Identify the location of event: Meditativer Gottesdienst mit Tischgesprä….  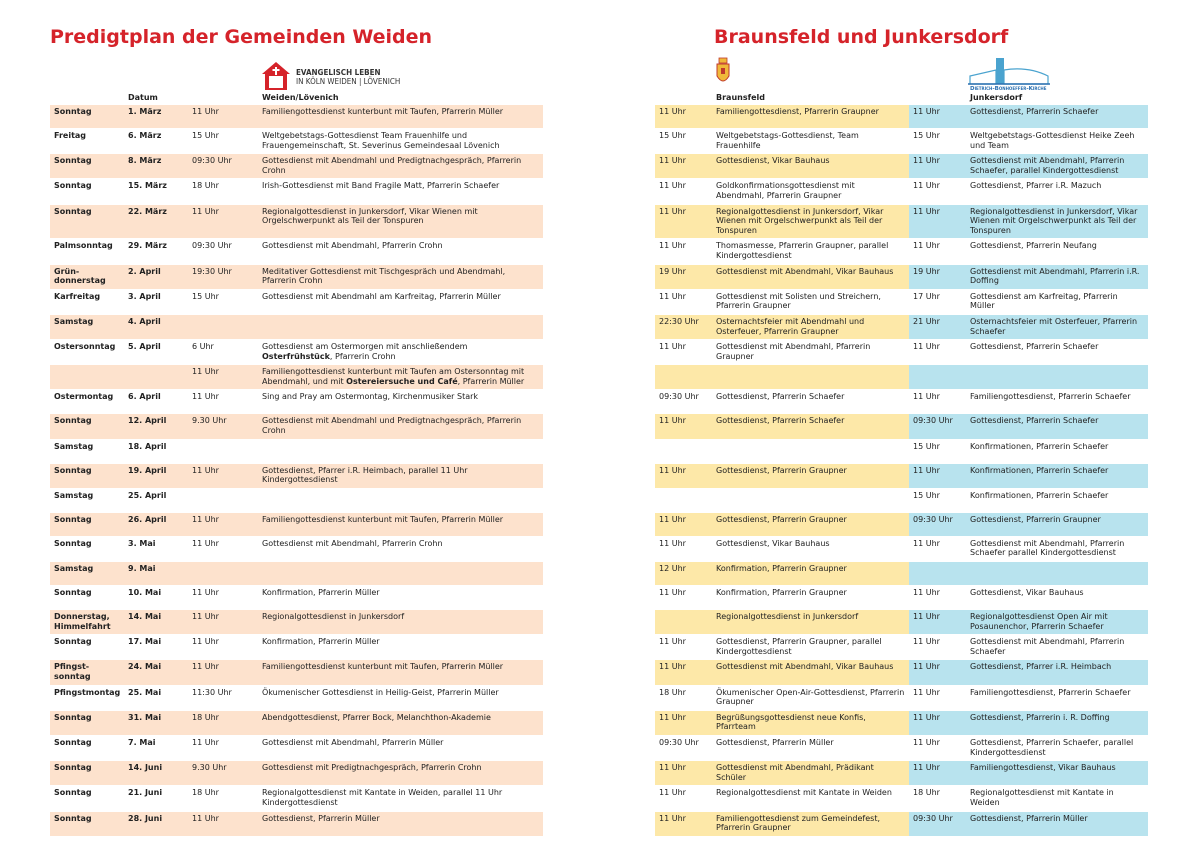
(400, 276).